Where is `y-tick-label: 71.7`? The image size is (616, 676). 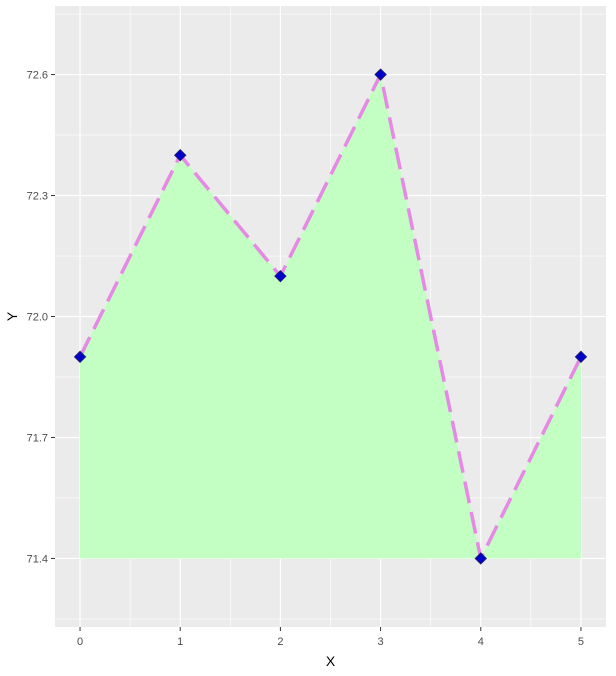 y-tick-label: 71.7 is located at coordinates (37, 438).